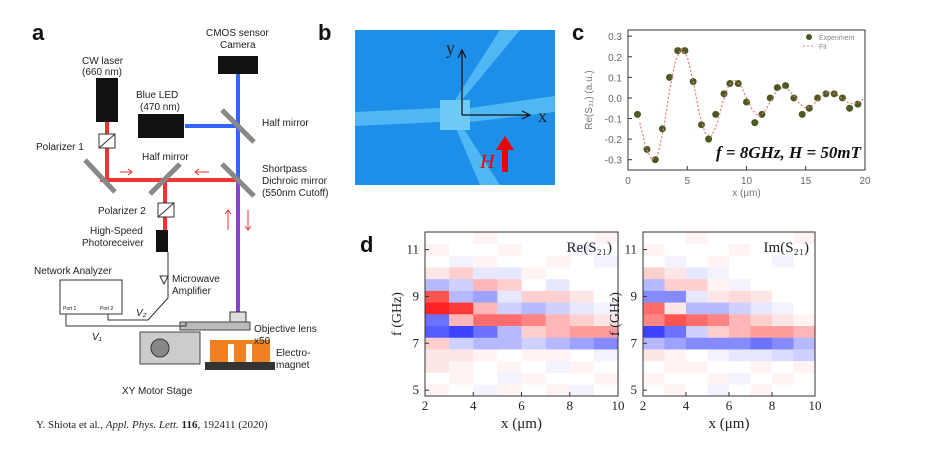 Image resolution: width=925 pixels, height=462 pixels. I want to click on label: CMOS sensor, so click(237, 33).